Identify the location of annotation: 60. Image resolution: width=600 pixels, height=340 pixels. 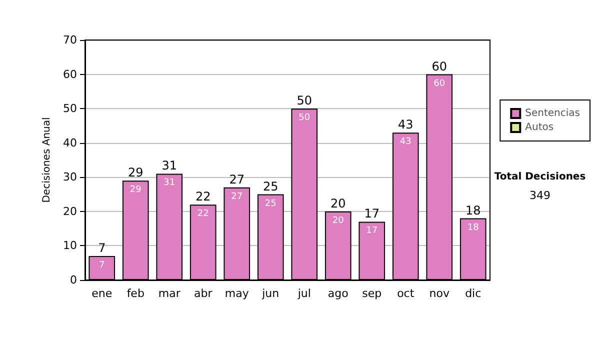
(440, 66).